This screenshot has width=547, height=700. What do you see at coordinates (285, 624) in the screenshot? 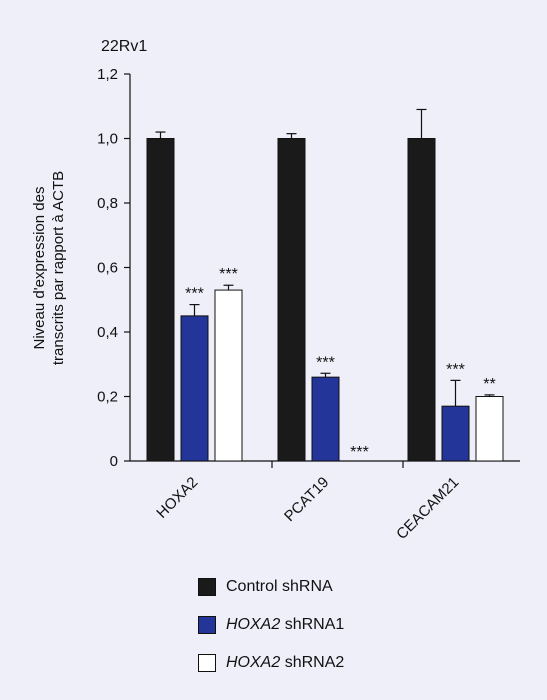
I see `legend-label-shrna1: HOXA2 shRNA1` at bounding box center [285, 624].